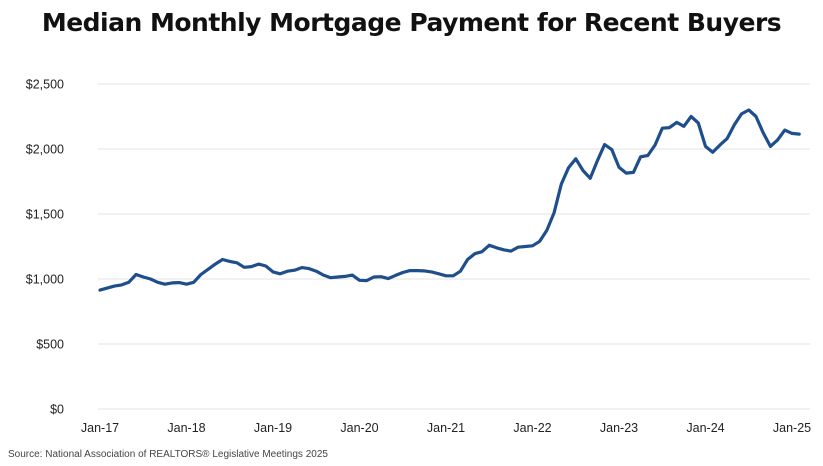  What do you see at coordinates (186, 428) in the screenshot?
I see `x-tick-label: Jan-18` at bounding box center [186, 428].